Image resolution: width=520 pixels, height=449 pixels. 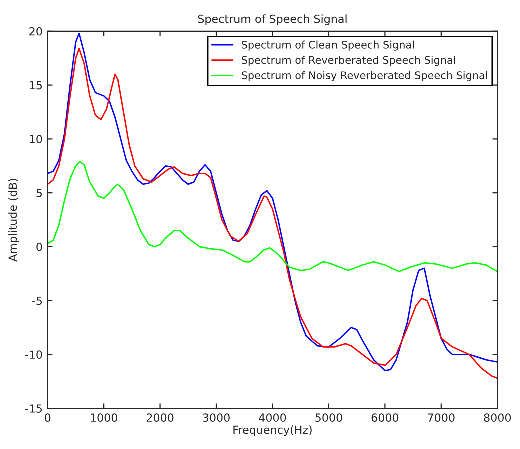 I want to click on x-tick-label: 1000, so click(x=104, y=418).